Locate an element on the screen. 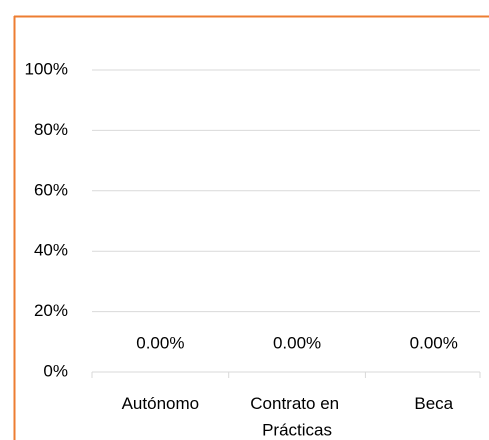 This screenshot has height=440, width=489. y-tick-label: 0% is located at coordinates (55, 370).